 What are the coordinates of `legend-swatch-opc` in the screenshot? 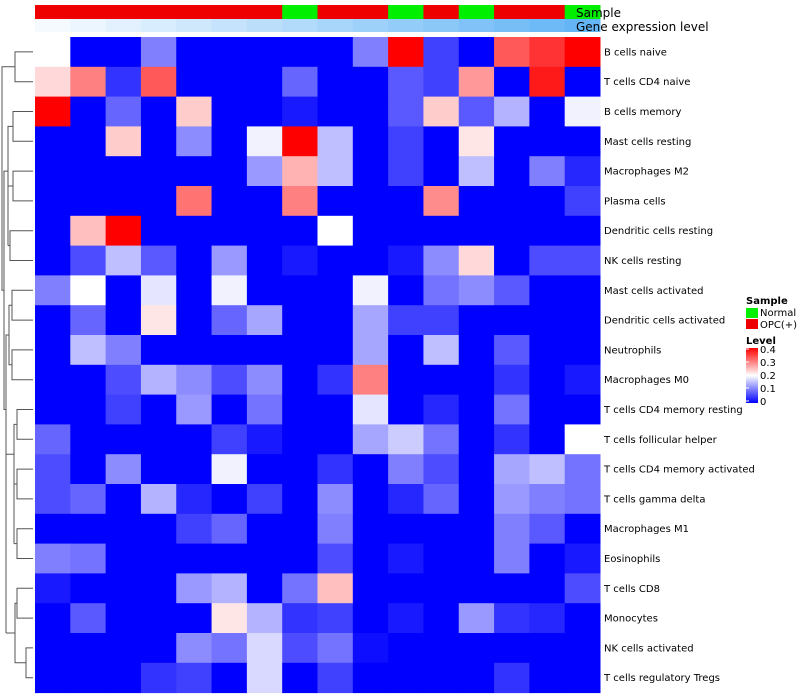 It's located at (752, 324).